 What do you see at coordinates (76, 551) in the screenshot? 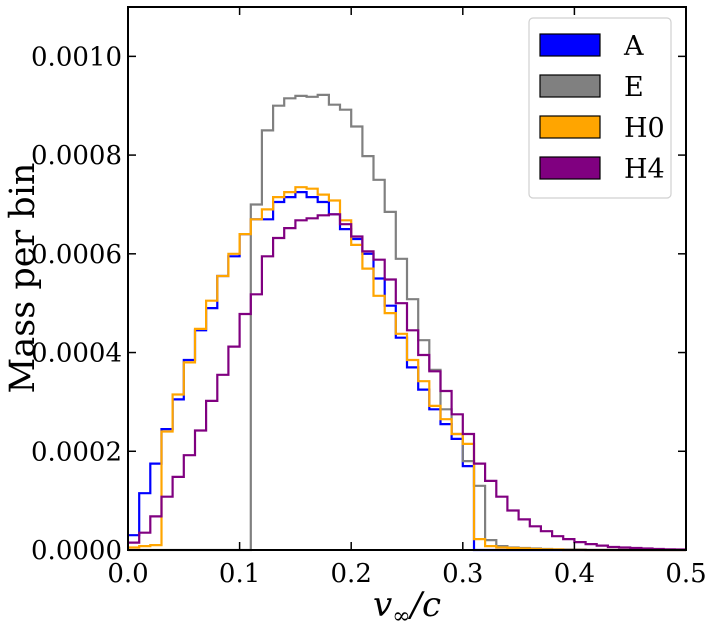
I see `y-tick-label: 0.0000` at bounding box center [76, 551].